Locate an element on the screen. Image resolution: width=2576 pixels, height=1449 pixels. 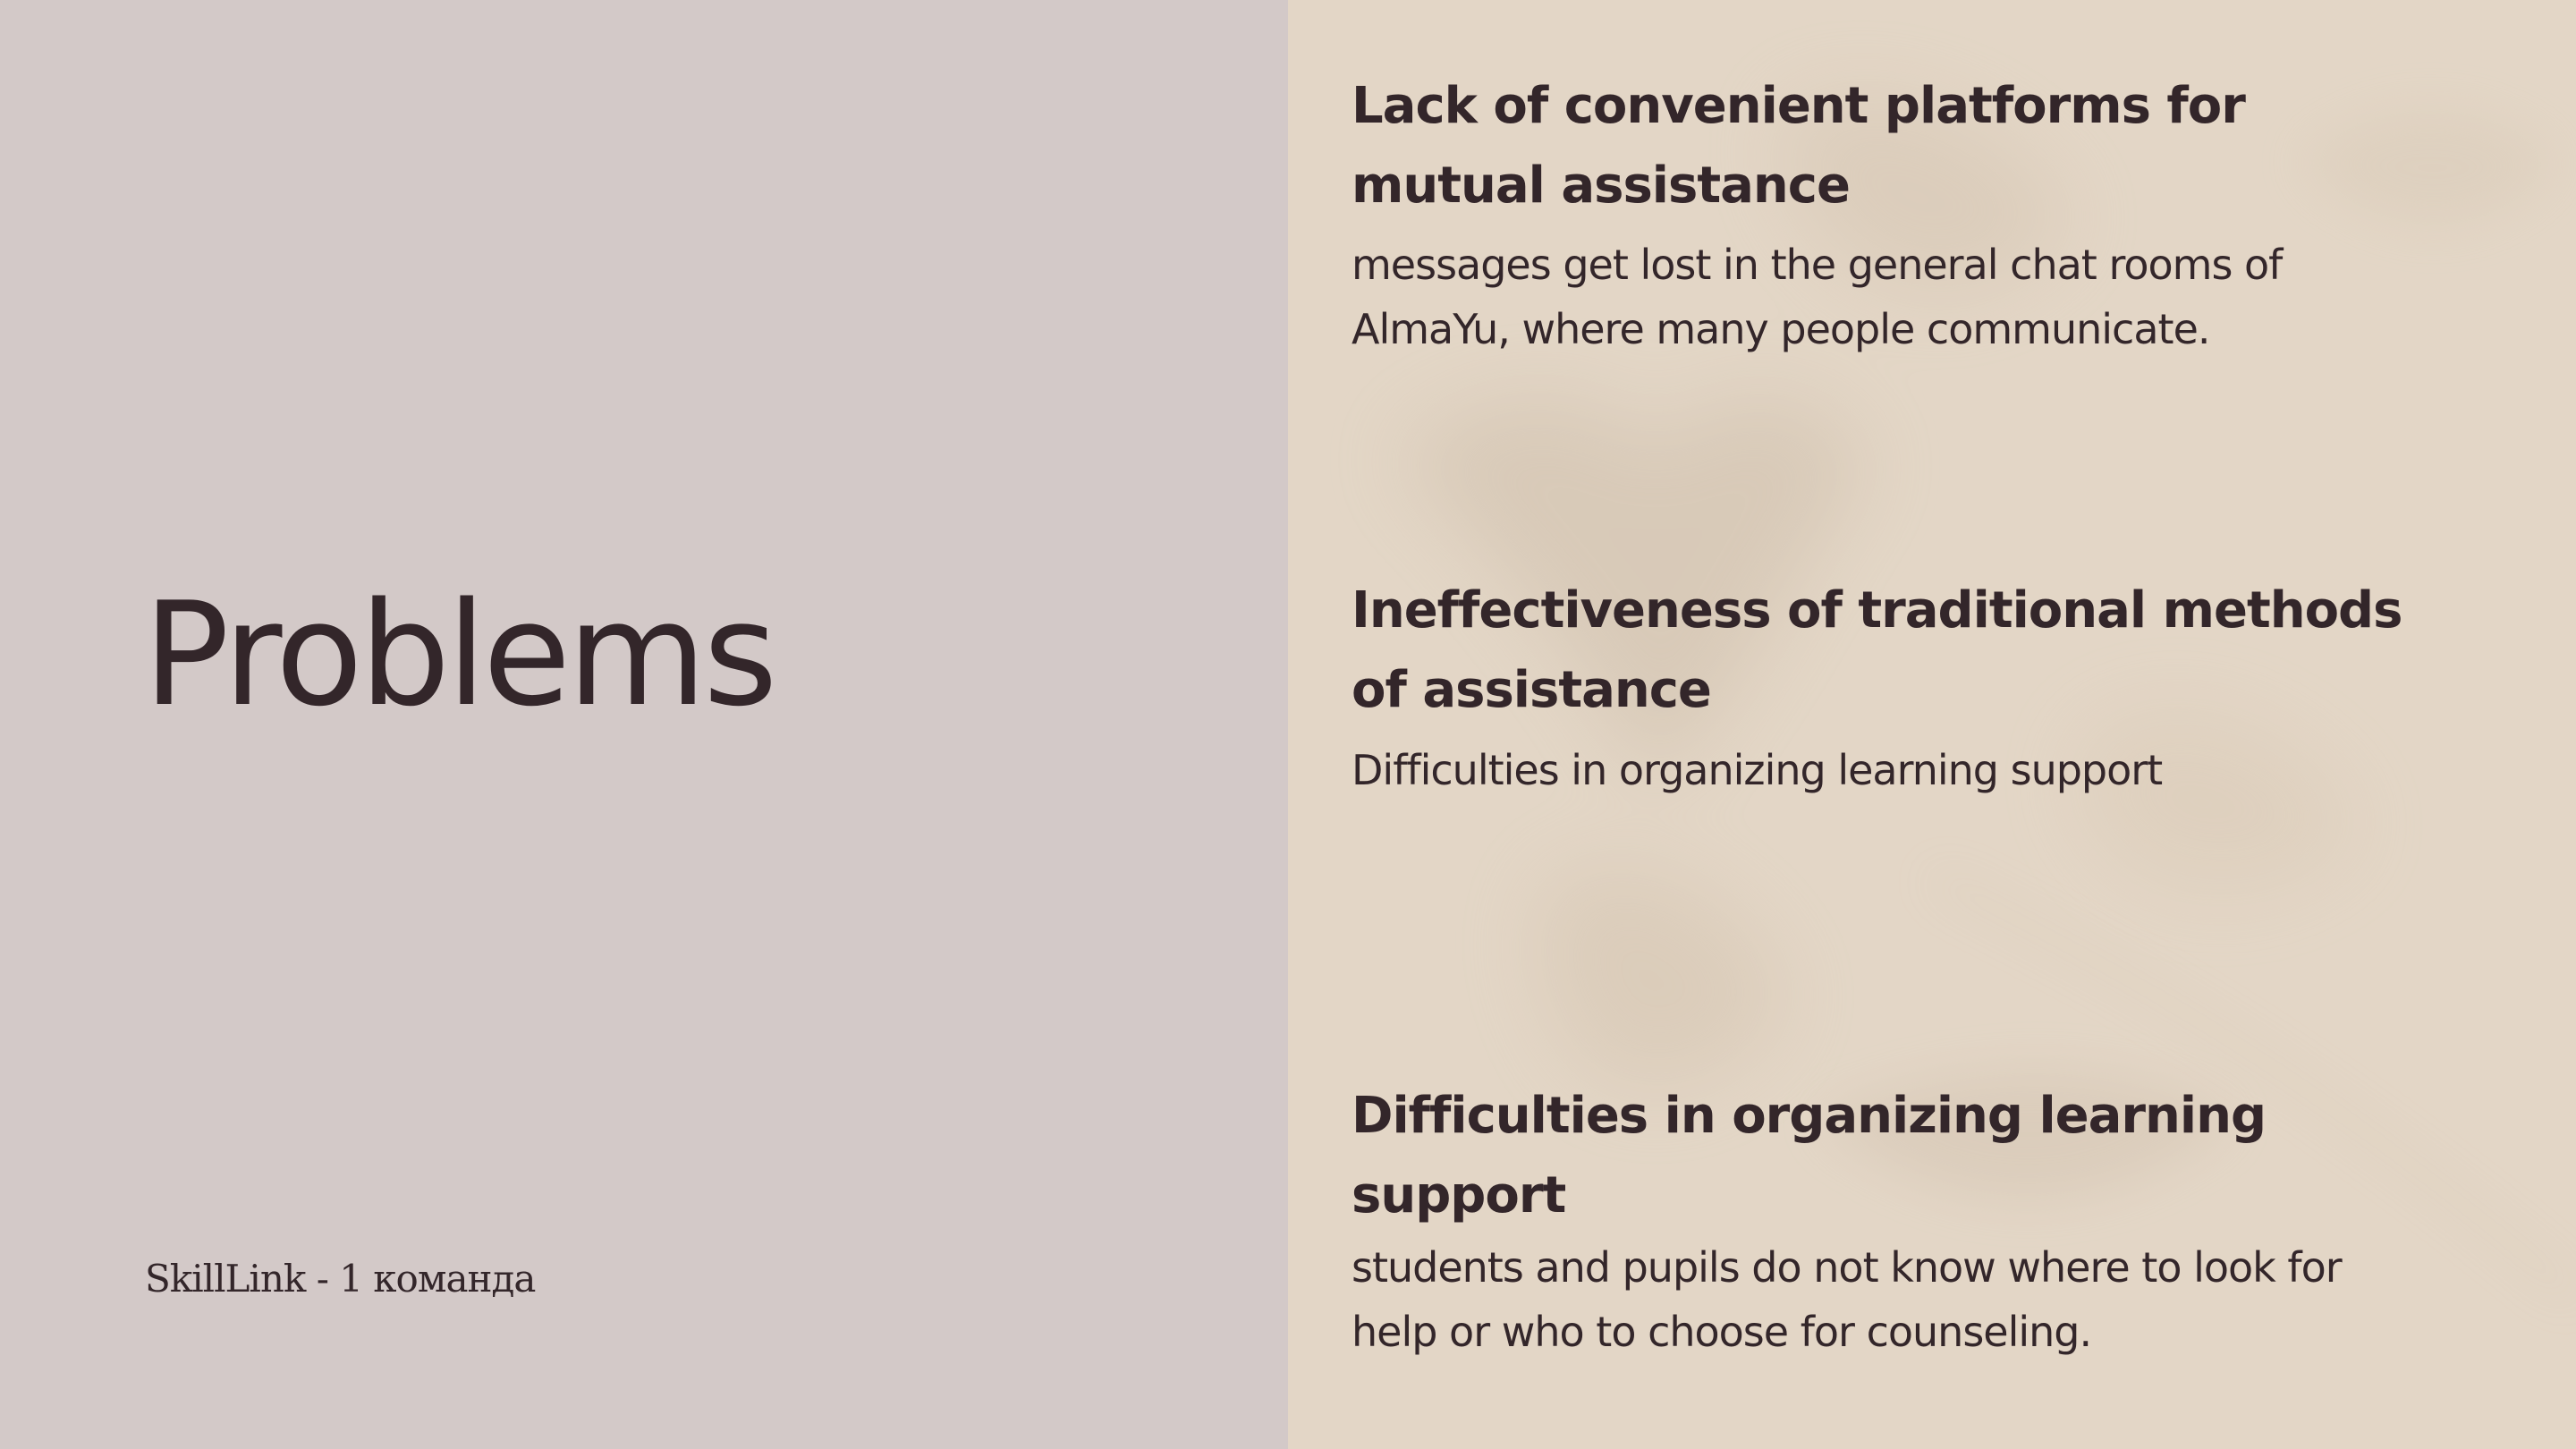
left-panel: Problems SkillLink - 1 команда is located at coordinates (460, 936).